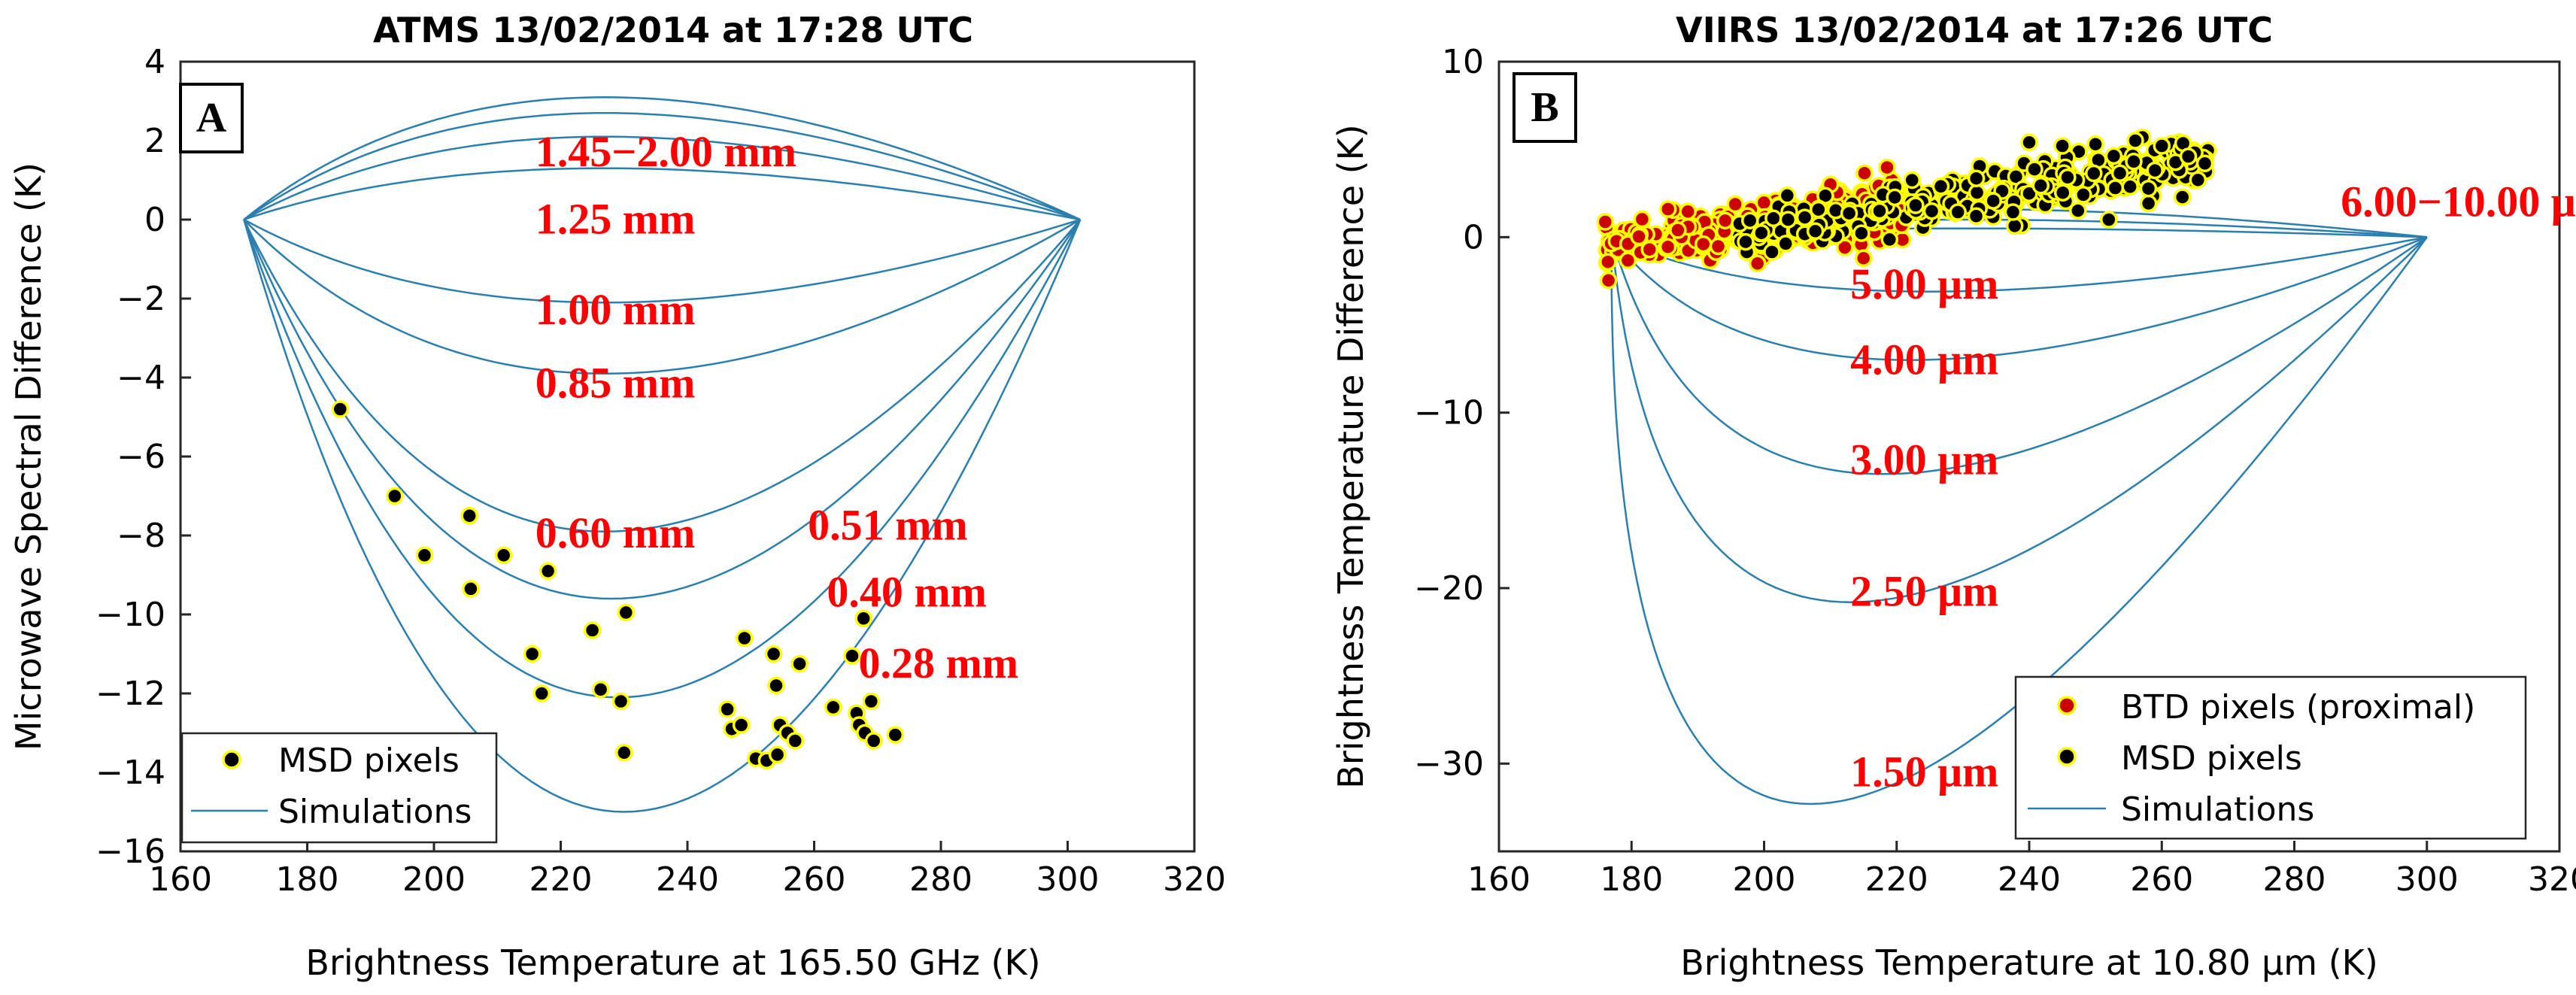  What do you see at coordinates (211, 118) in the screenshot?
I see `panel-letter: A` at bounding box center [211, 118].